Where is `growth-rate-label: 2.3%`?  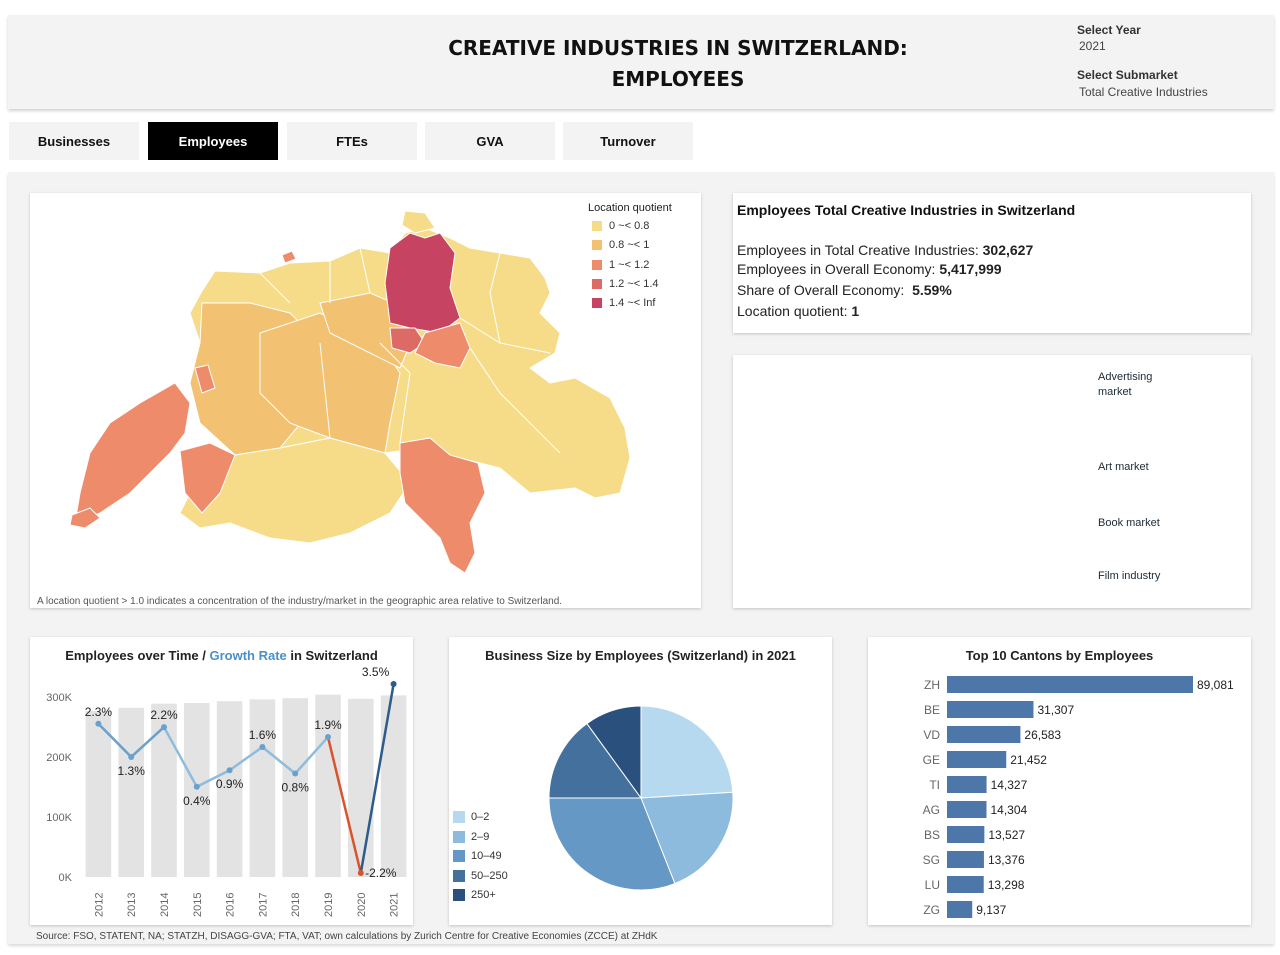
growth-rate-label: 2.3% is located at coordinates (99, 712).